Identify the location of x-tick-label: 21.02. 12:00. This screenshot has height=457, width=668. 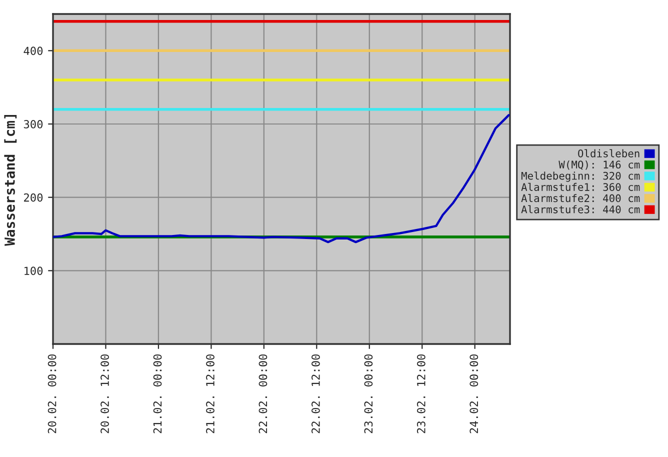
(210, 394).